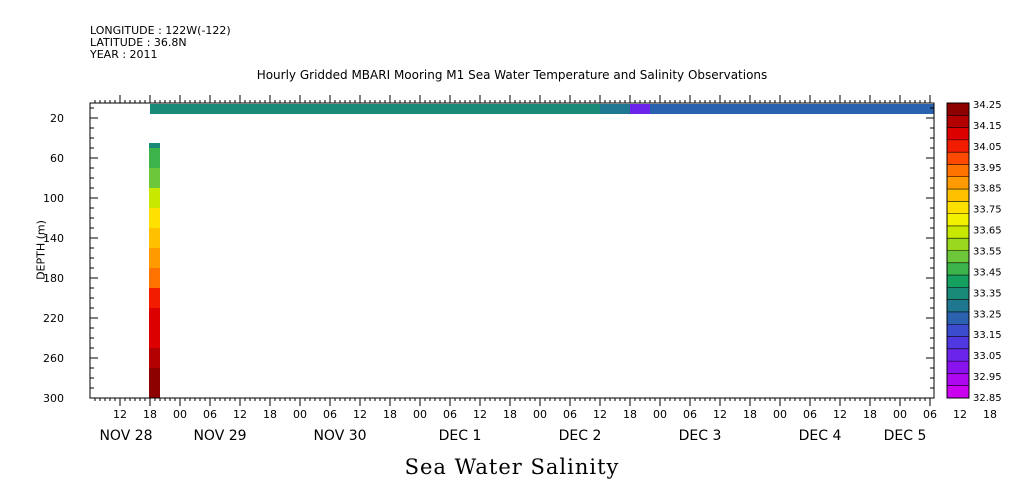  Describe the element at coordinates (53, 238) in the screenshot. I see `y-tick-label: 140` at that location.